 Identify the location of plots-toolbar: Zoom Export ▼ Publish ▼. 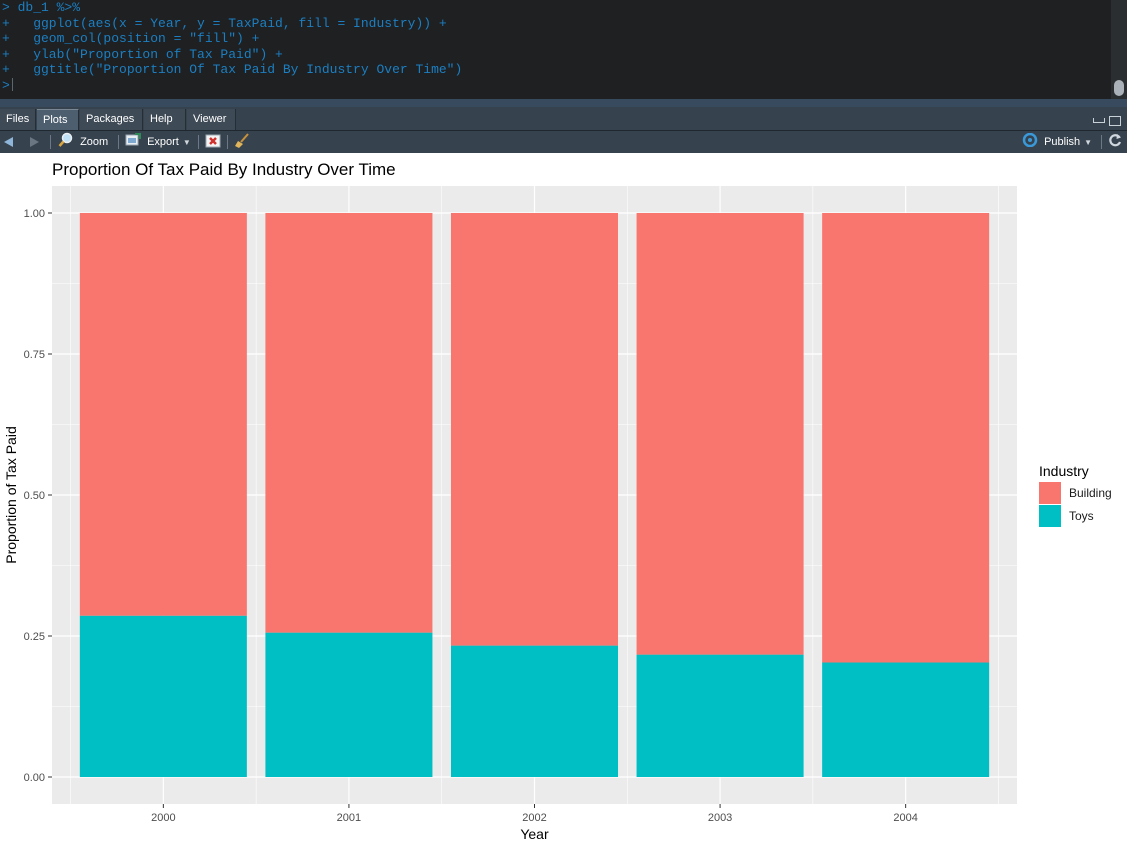
(563, 142).